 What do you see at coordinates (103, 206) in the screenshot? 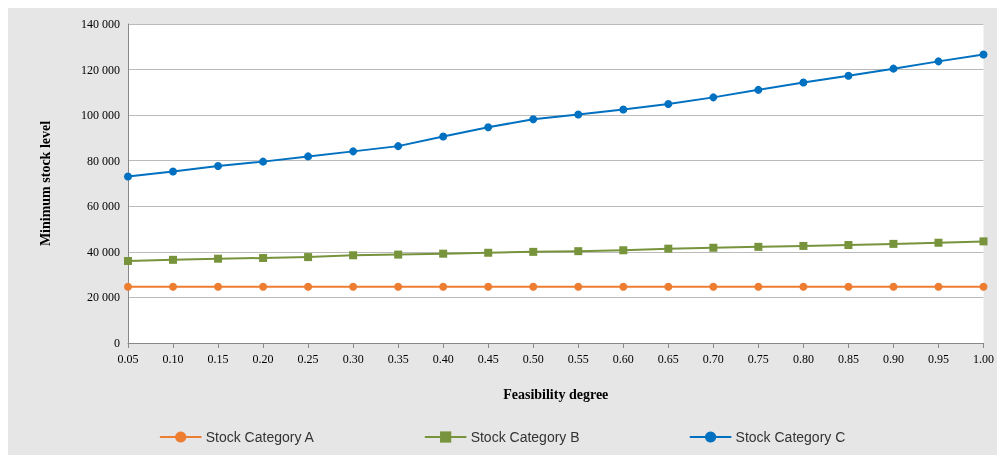
I see `y-tick-label: 60 000` at bounding box center [103, 206].